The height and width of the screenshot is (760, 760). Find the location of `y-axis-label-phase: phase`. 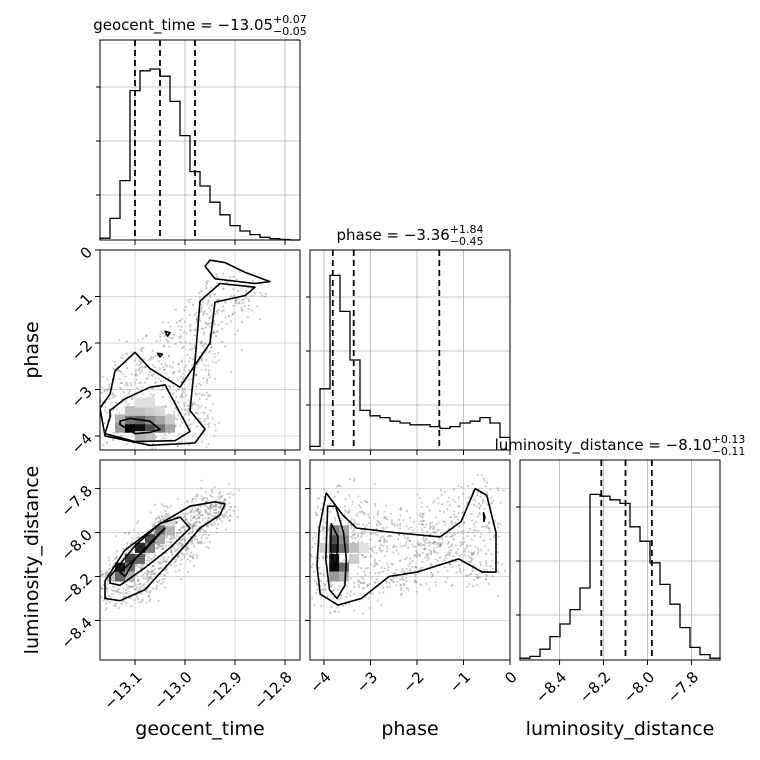

y-axis-label-phase: phase is located at coordinates (32, 349).